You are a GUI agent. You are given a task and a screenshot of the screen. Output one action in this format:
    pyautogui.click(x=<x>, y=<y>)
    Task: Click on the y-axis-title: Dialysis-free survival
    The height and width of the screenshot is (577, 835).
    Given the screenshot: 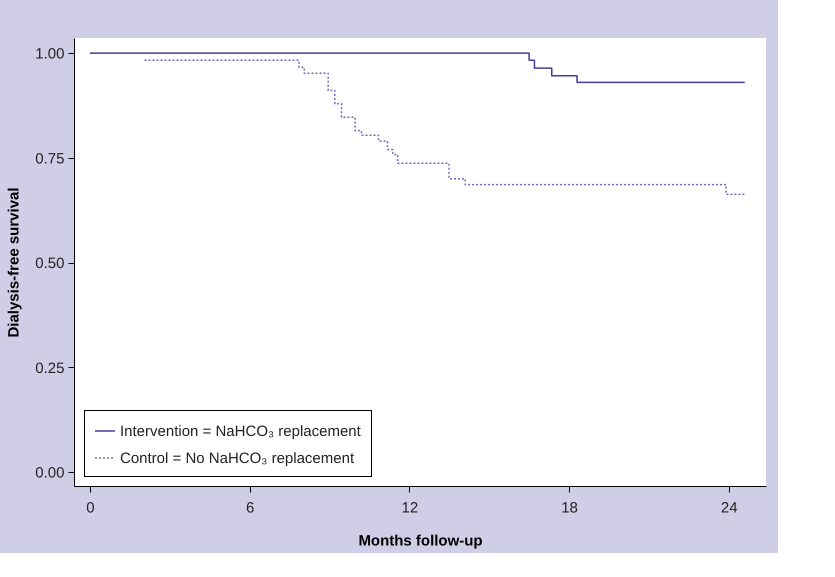 What is the action you would take?
    pyautogui.click(x=13, y=262)
    